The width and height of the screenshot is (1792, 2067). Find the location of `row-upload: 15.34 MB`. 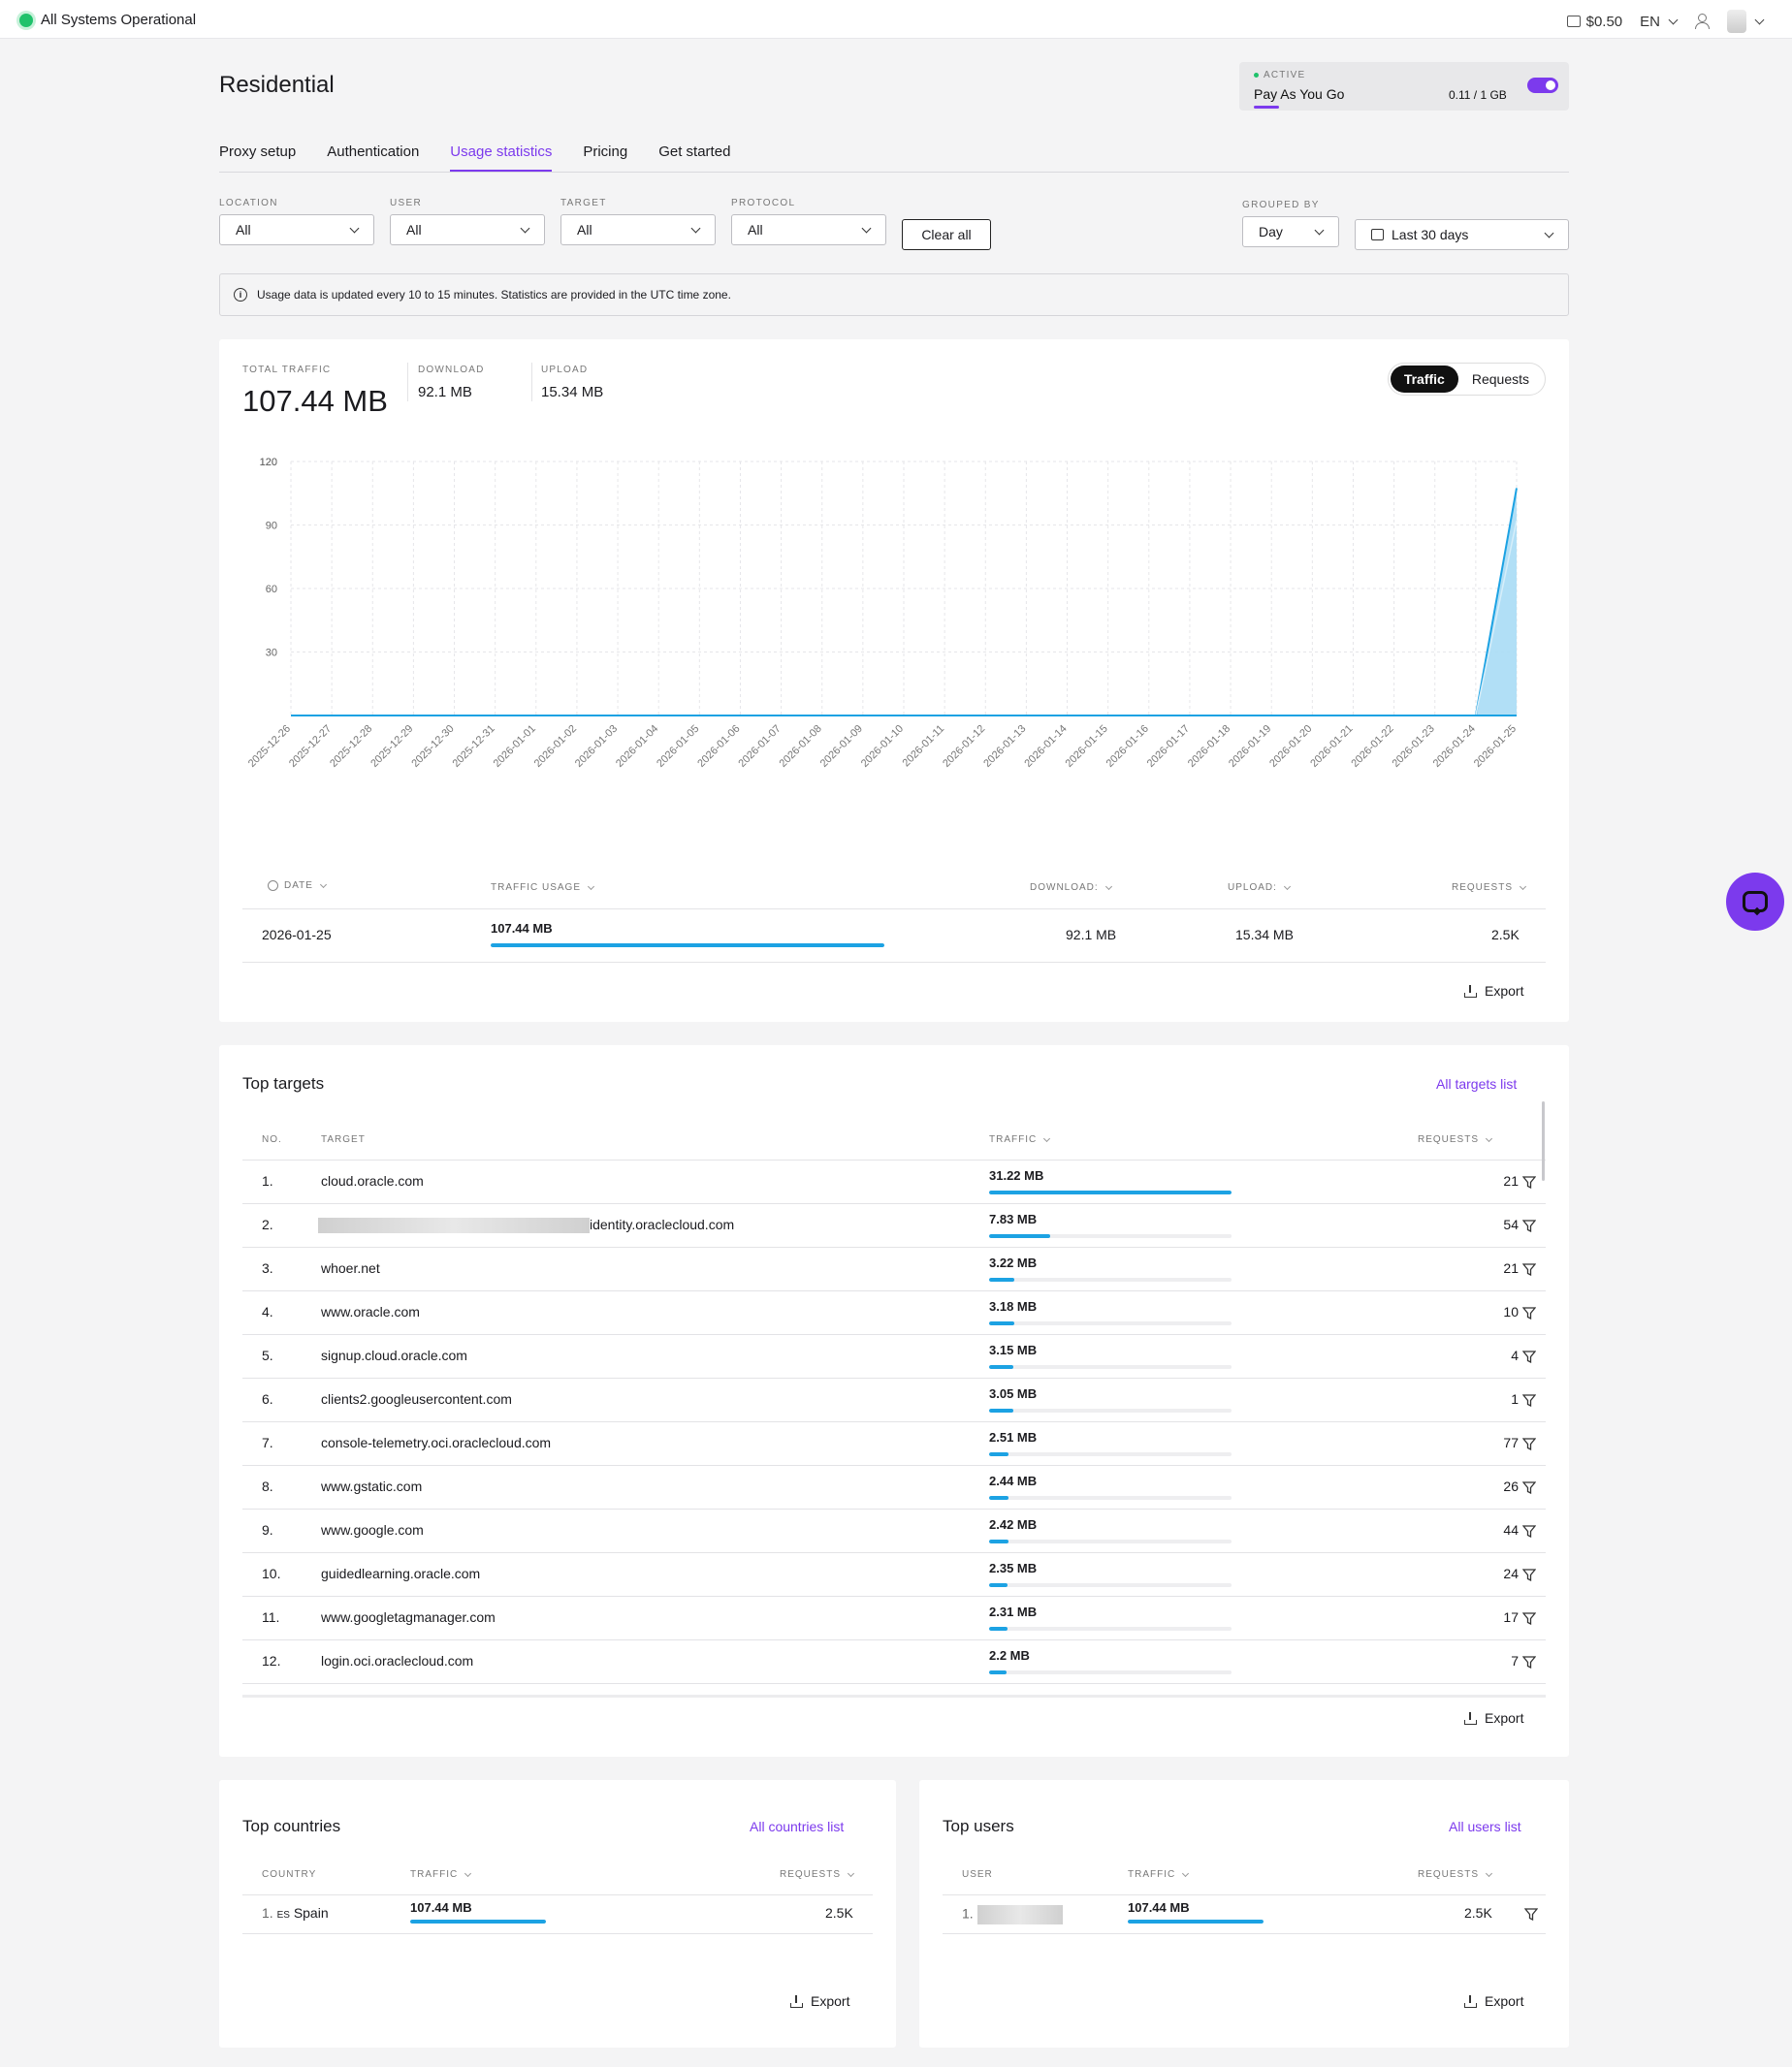

row-upload: 15.34 MB is located at coordinates (1264, 934).